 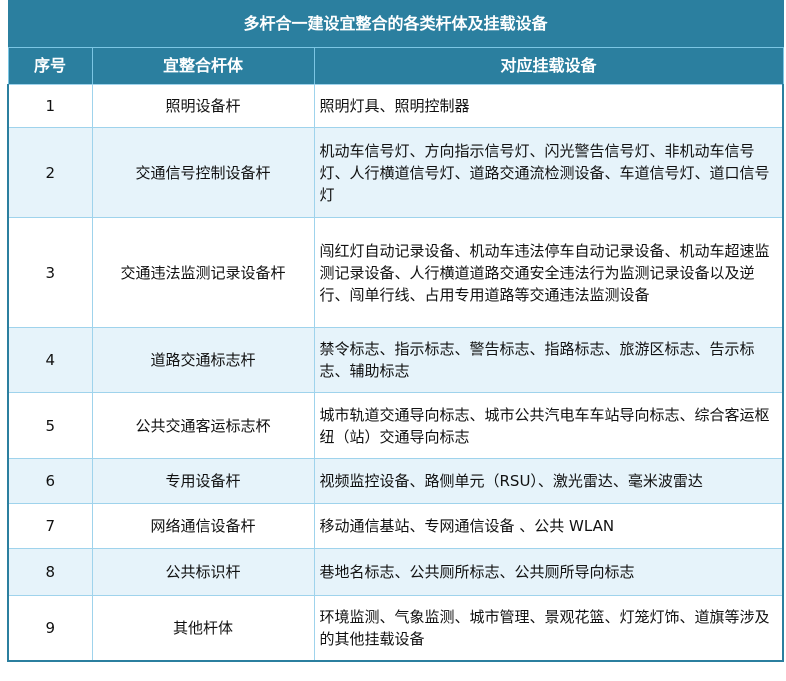 I want to click on row-number: 1, so click(x=50, y=106).